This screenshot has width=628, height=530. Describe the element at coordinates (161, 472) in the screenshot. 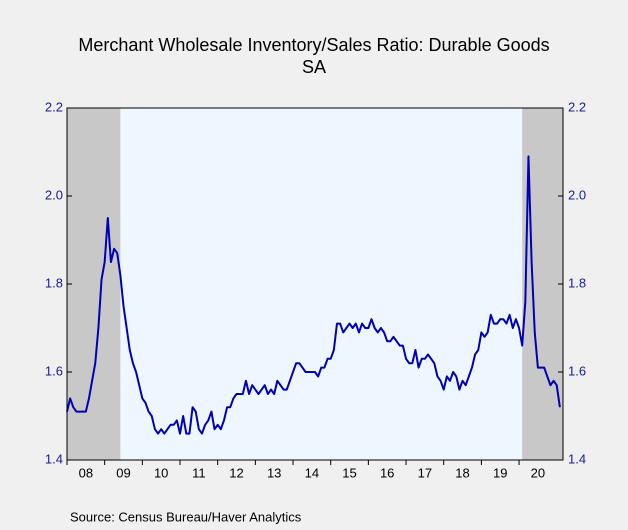

I see `x-tick-label: 10` at that location.